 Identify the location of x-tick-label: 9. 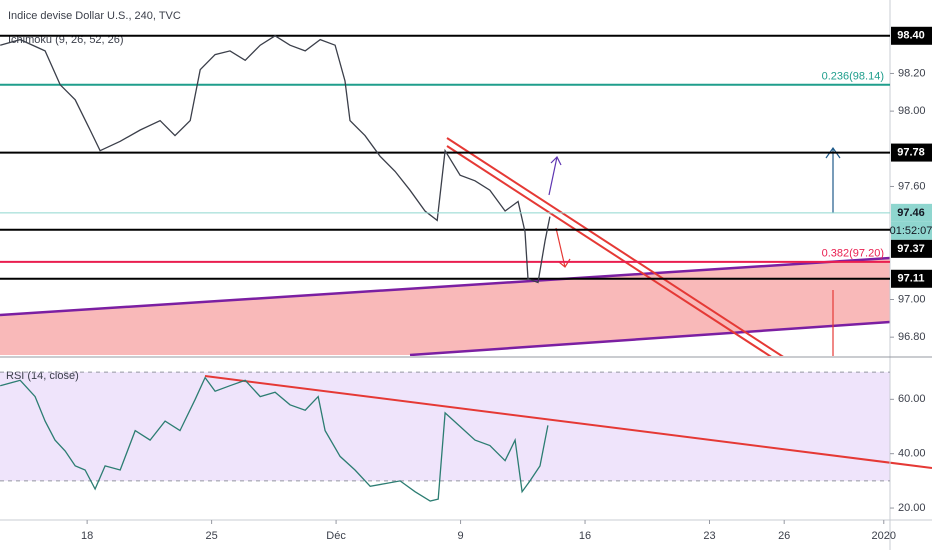
(460, 536).